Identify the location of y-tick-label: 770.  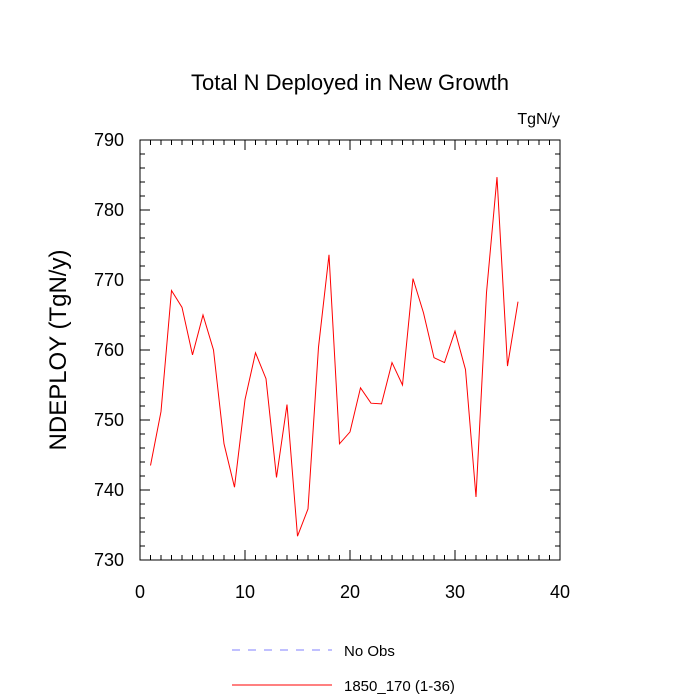
(109, 280).